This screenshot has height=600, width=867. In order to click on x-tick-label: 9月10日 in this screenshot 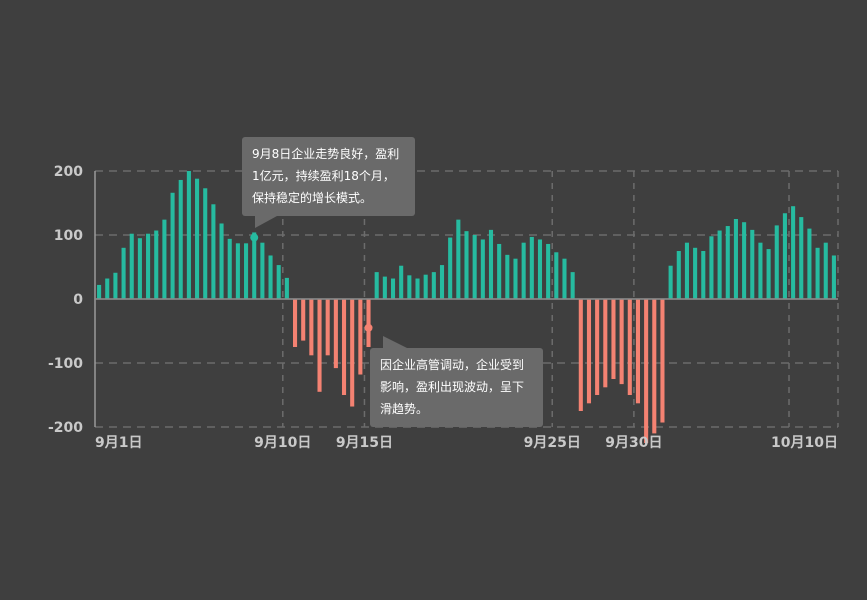, I will do `click(282, 443)`.